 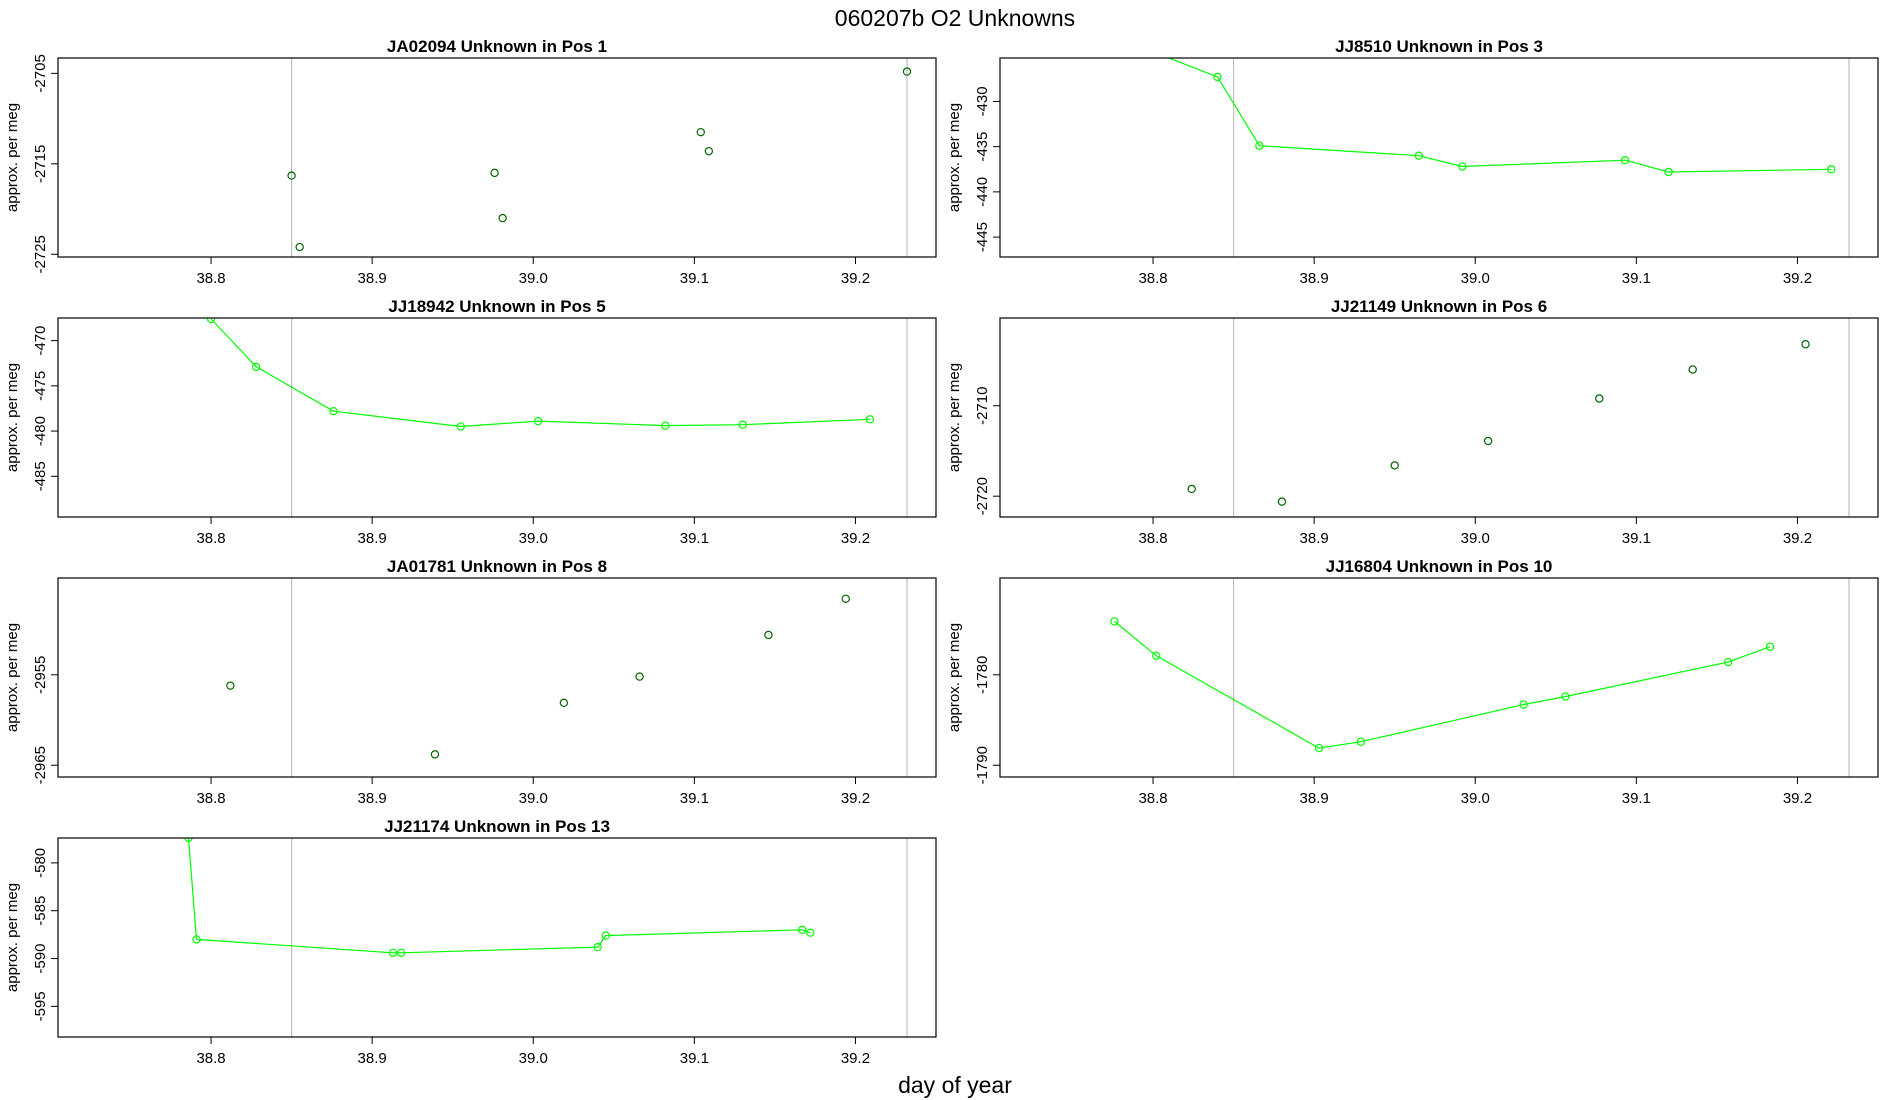 I want to click on panel-1-frame, so click(x=497, y=157).